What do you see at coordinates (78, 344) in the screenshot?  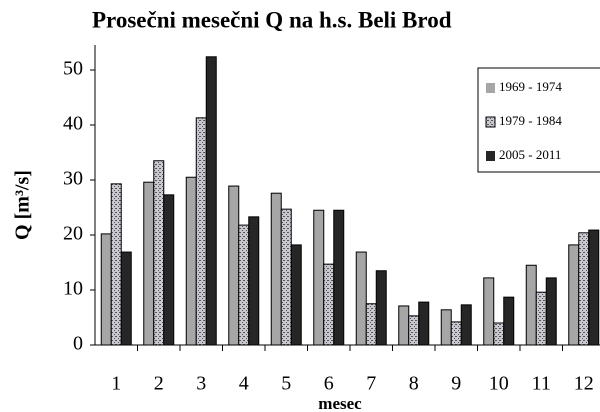 I see `y-tick-label: 0` at bounding box center [78, 344].